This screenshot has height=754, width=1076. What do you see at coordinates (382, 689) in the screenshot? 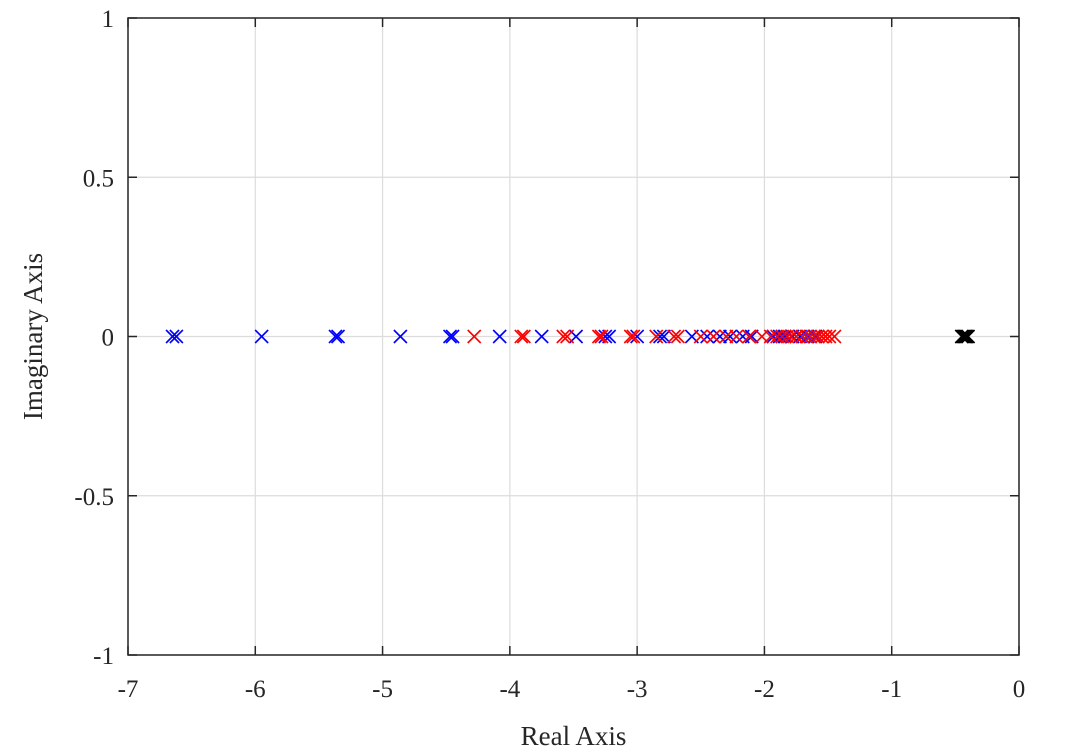
I see `x-tick-label: -5` at bounding box center [382, 689].